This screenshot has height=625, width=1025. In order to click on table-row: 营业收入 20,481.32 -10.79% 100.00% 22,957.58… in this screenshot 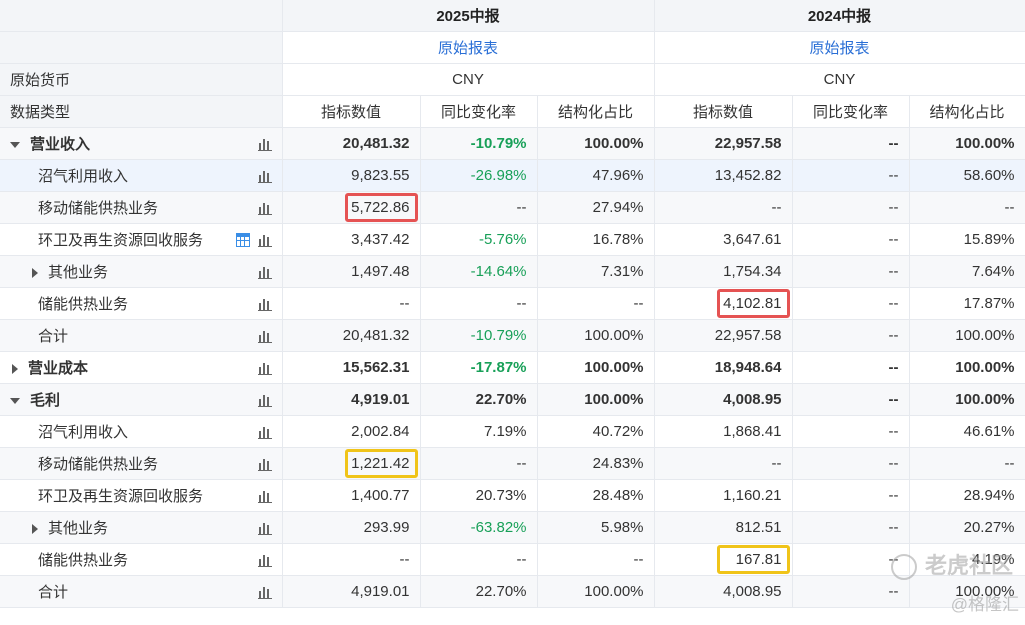, I will do `click(512, 143)`.